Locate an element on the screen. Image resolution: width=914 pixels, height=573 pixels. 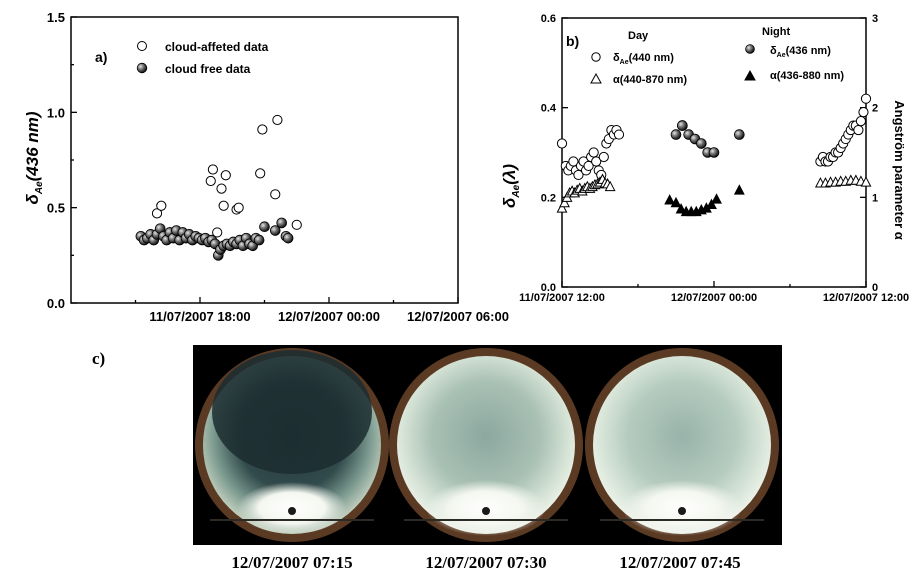
photo-caption-1: 12/07/2007 07:15 is located at coordinates (291, 562).